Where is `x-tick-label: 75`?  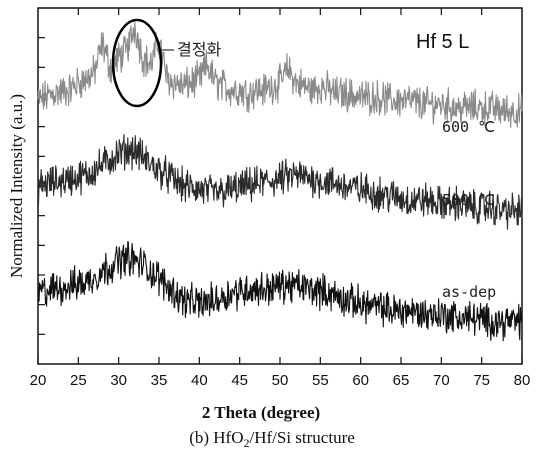 x-tick-label: 75 is located at coordinates (481, 380).